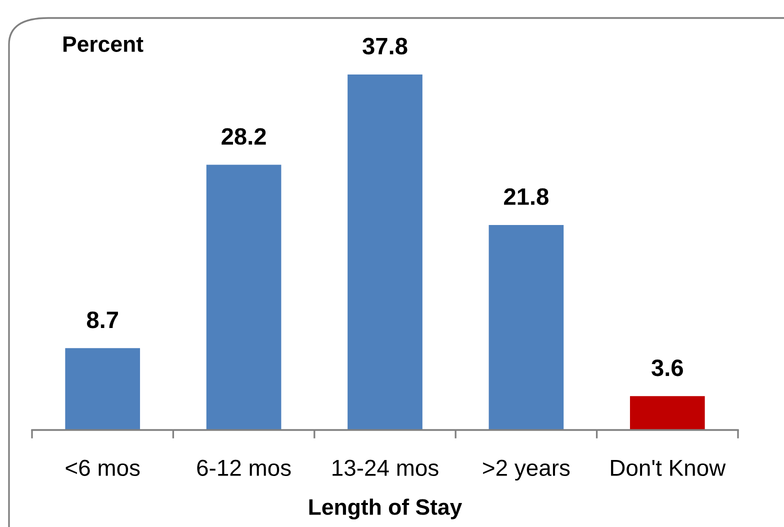  I want to click on data-label: 8.7, so click(102, 320).